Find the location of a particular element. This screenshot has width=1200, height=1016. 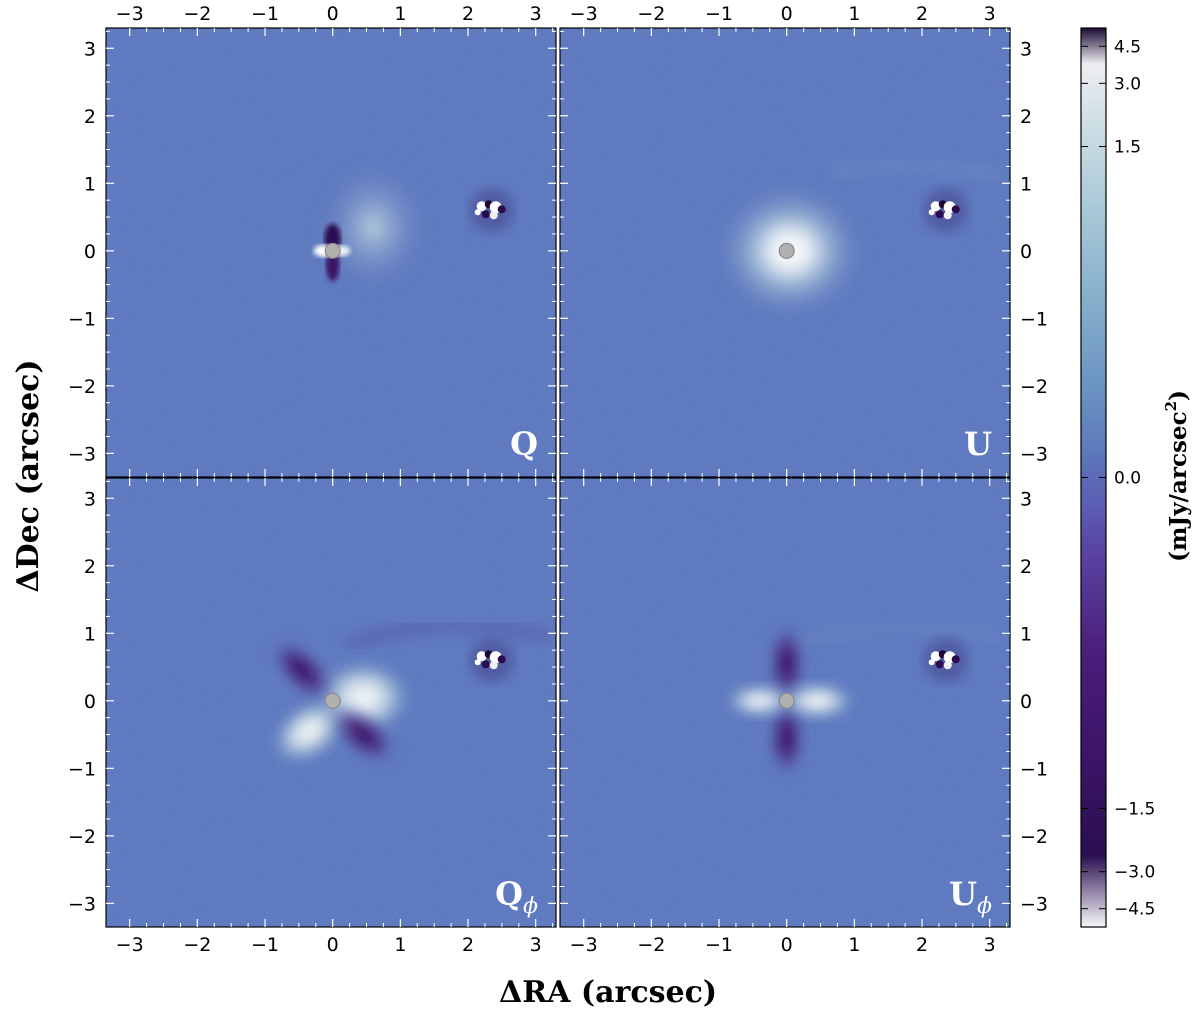

x-tick-label-bottom: 0 is located at coordinates (333, 945).